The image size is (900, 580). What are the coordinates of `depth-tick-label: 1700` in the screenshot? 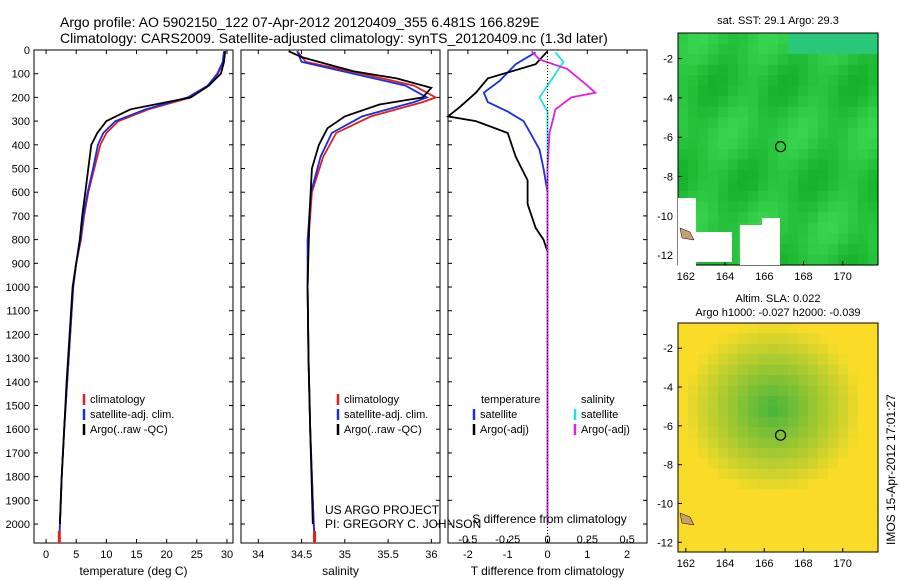 It's located at (18, 454).